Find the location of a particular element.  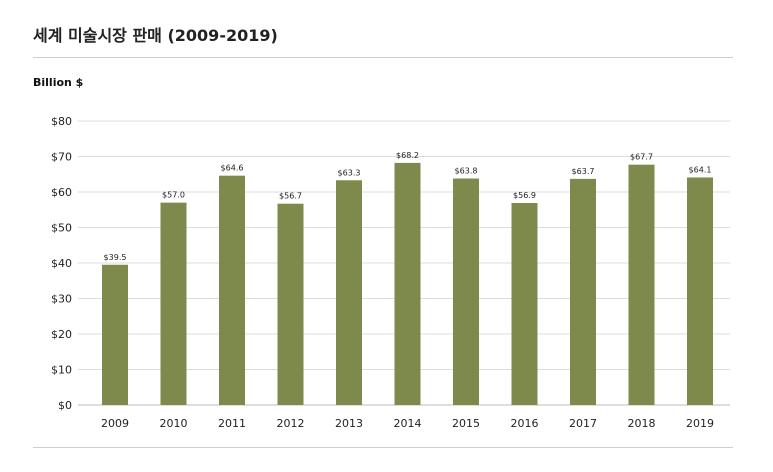

title-divider is located at coordinates (383, 57).